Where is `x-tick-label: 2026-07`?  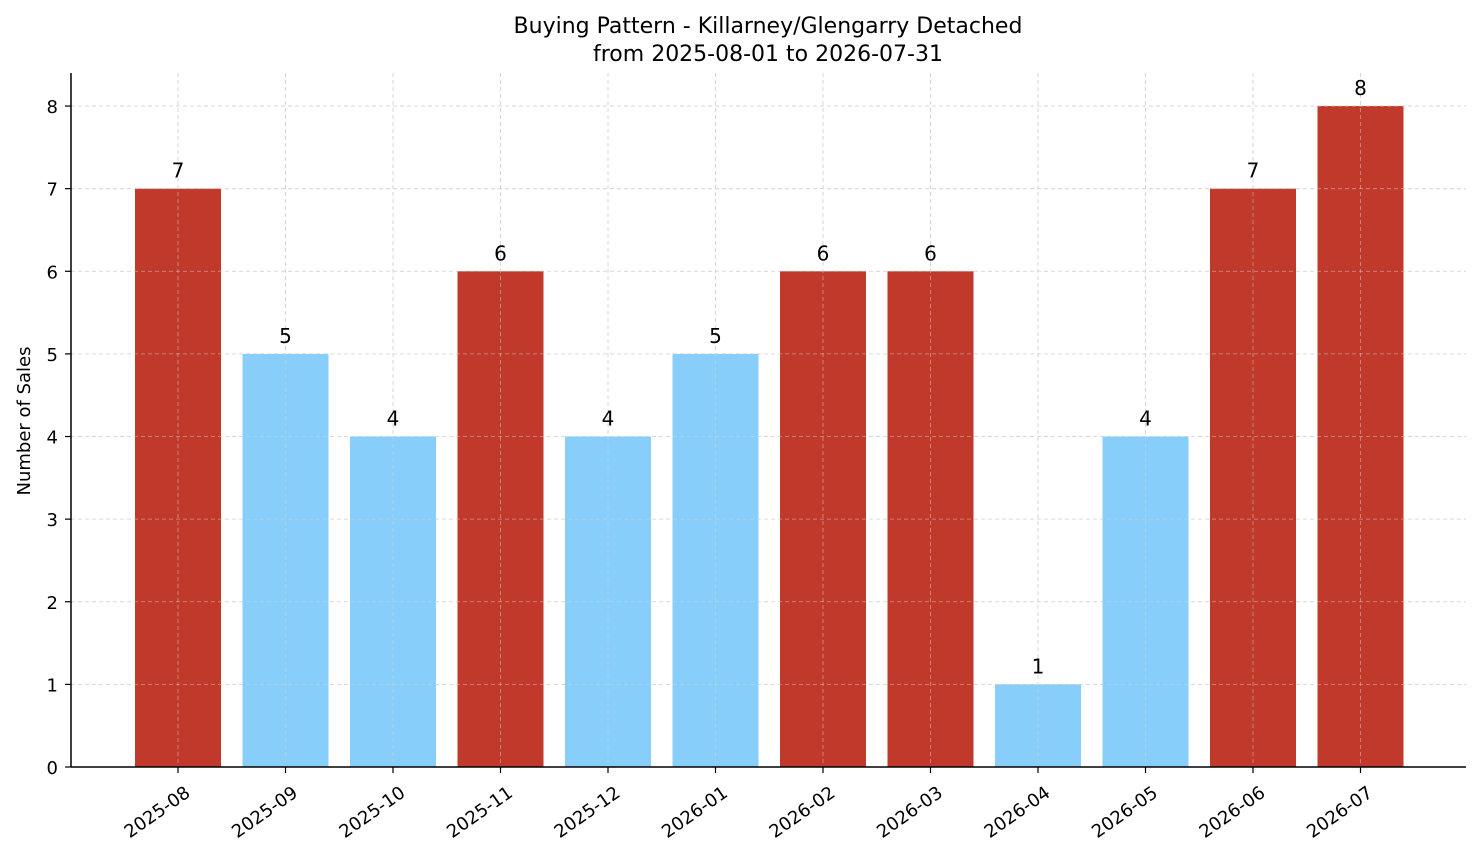
x-tick-label: 2026-07 is located at coordinates (1340, 812).